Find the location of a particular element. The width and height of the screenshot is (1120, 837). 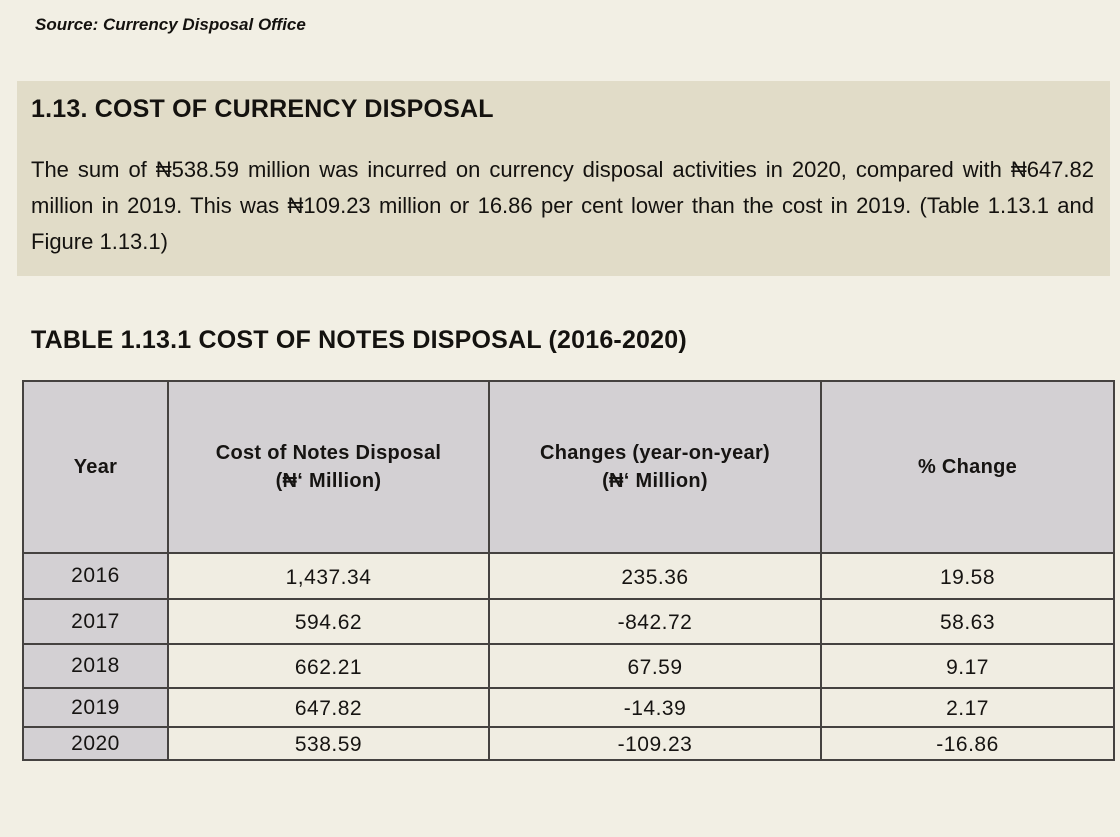

cell-cost: 594.62 is located at coordinates (328, 621).